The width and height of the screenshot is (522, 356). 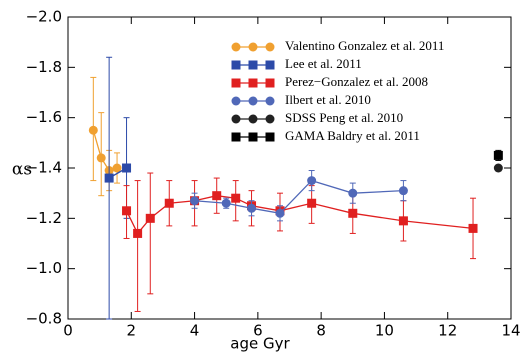 What do you see at coordinates (352, 135) in the screenshot?
I see `legend-label: GAMA Baldry et al. 2011` at bounding box center [352, 135].